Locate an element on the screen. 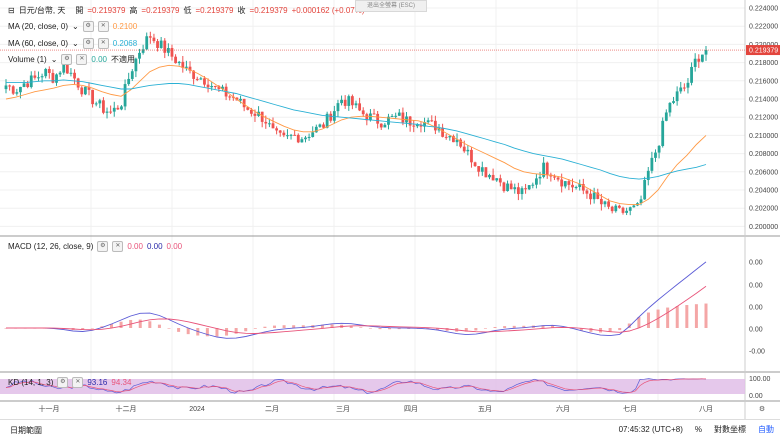 This screenshot has width=780, height=440. last-price-label: 0.219379 is located at coordinates (763, 51).